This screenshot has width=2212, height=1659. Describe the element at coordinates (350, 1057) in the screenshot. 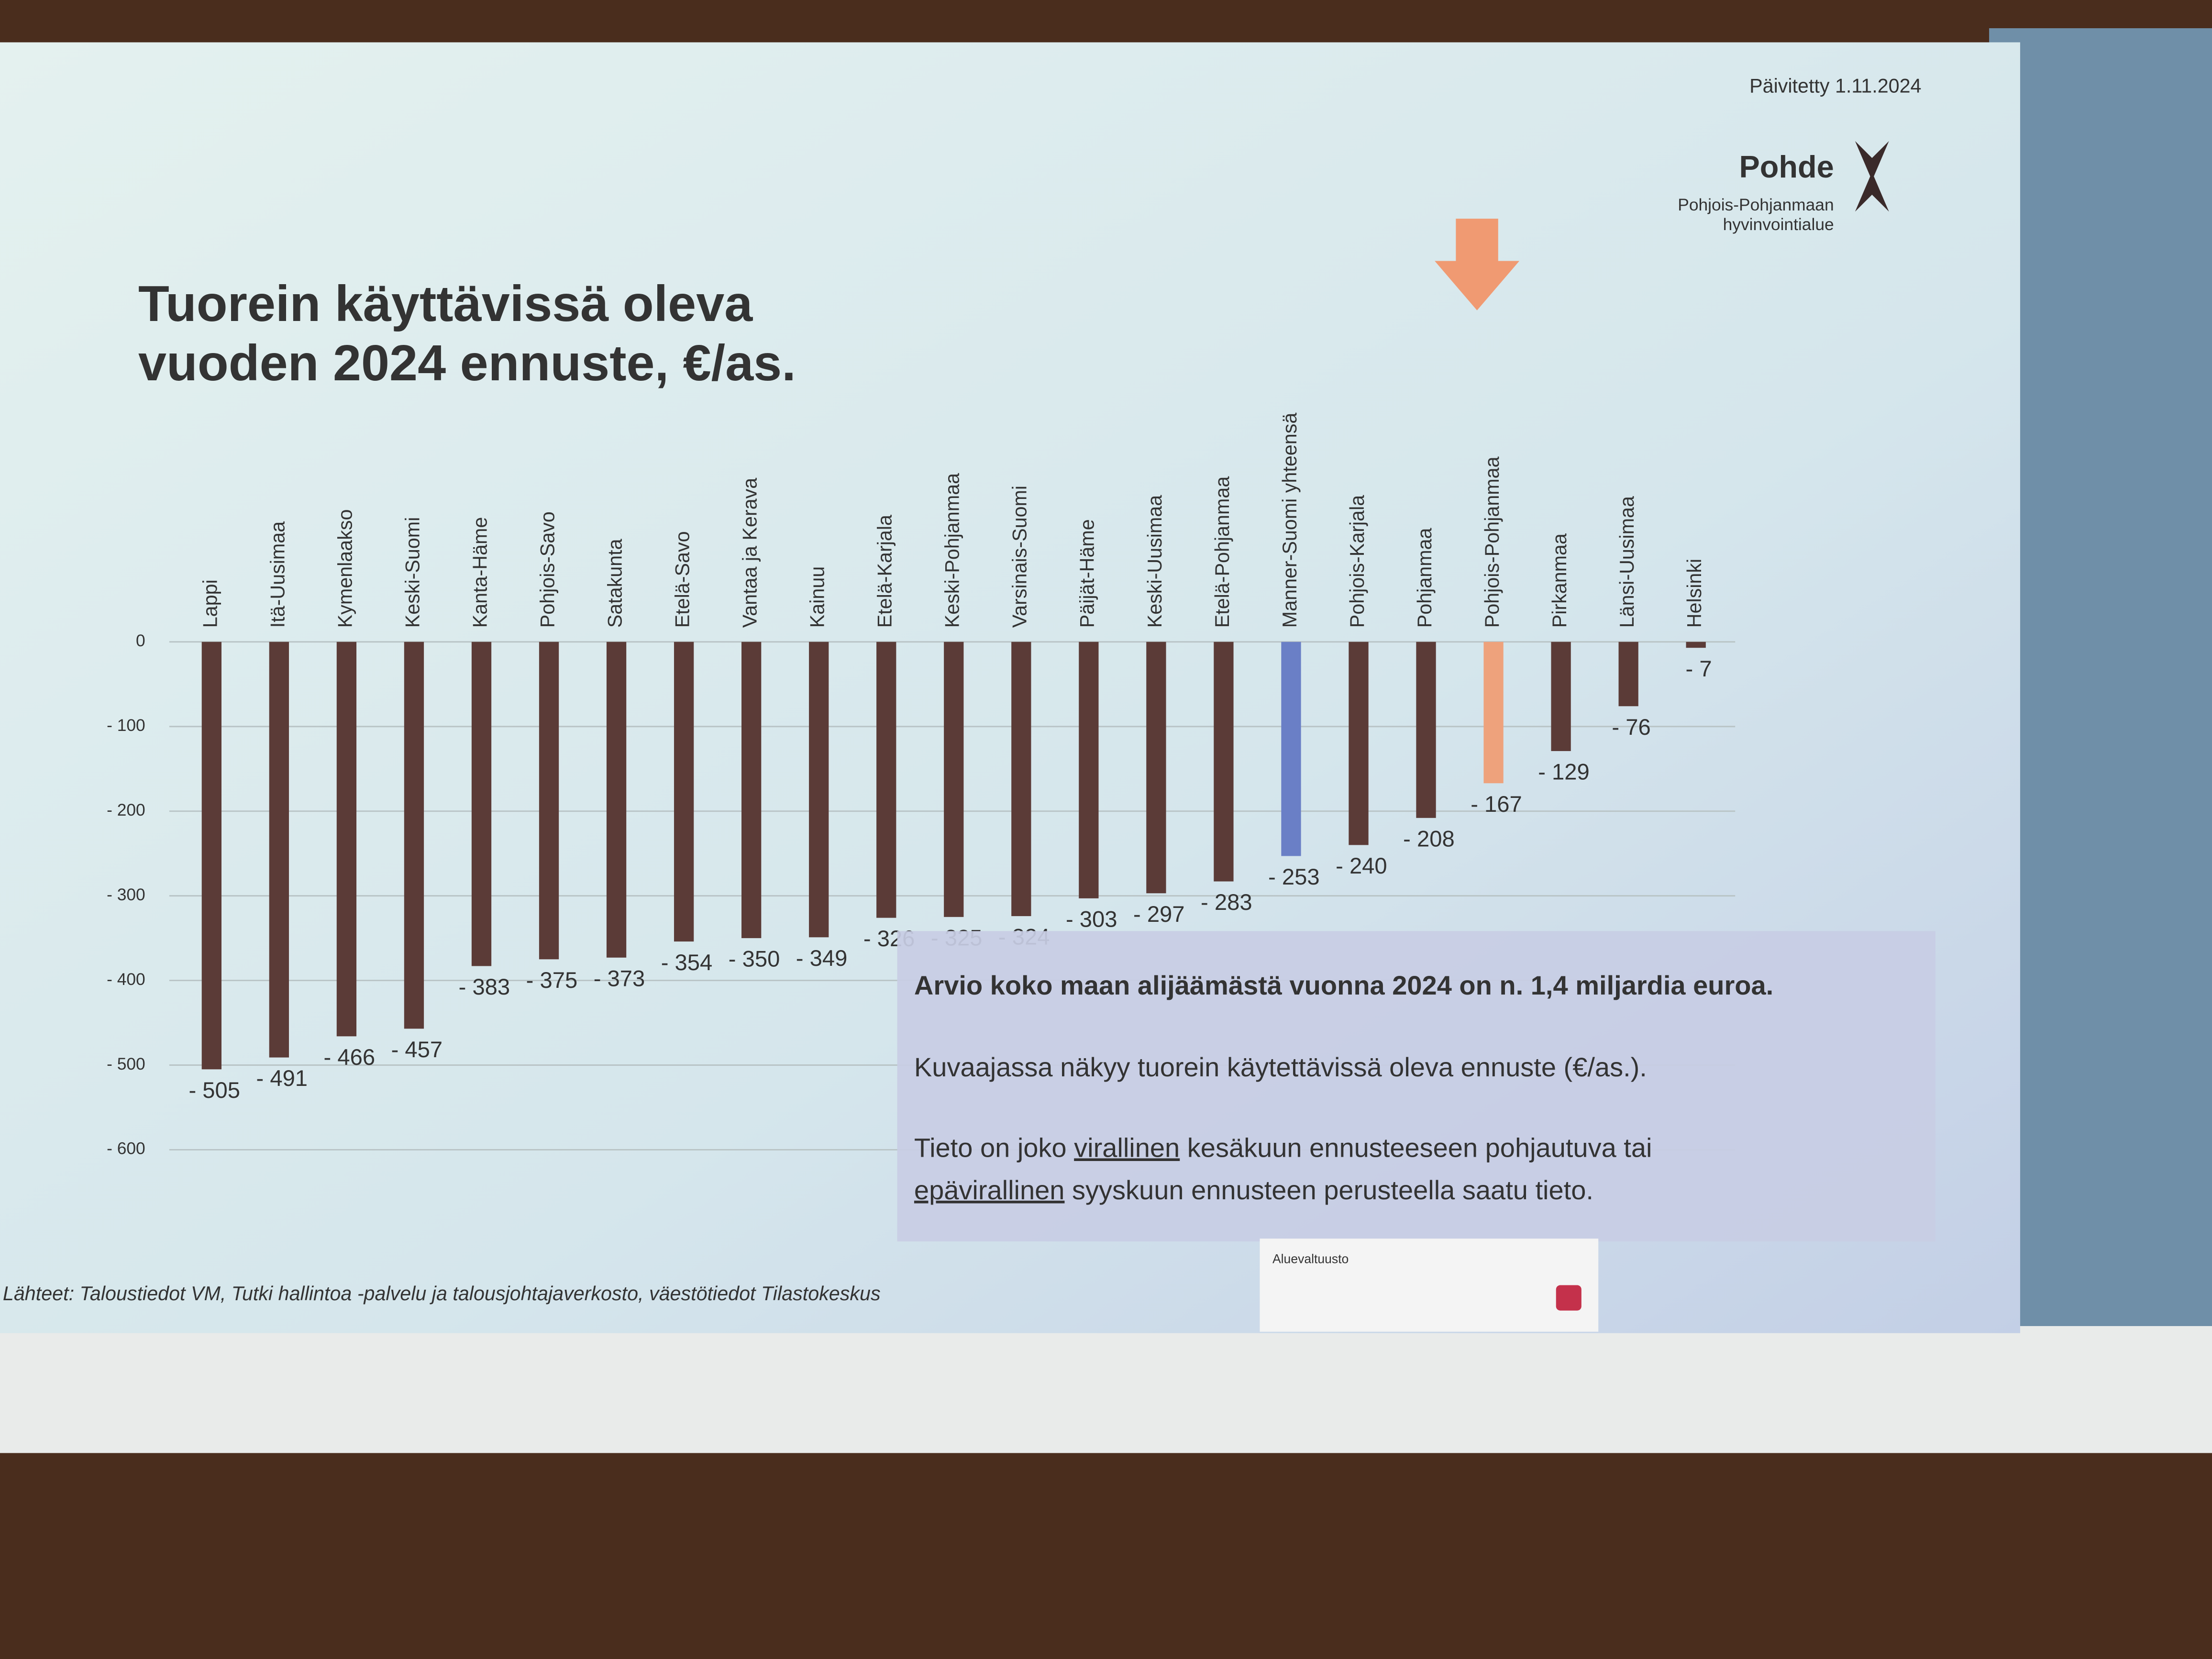

I see `value-label: - 466` at that location.